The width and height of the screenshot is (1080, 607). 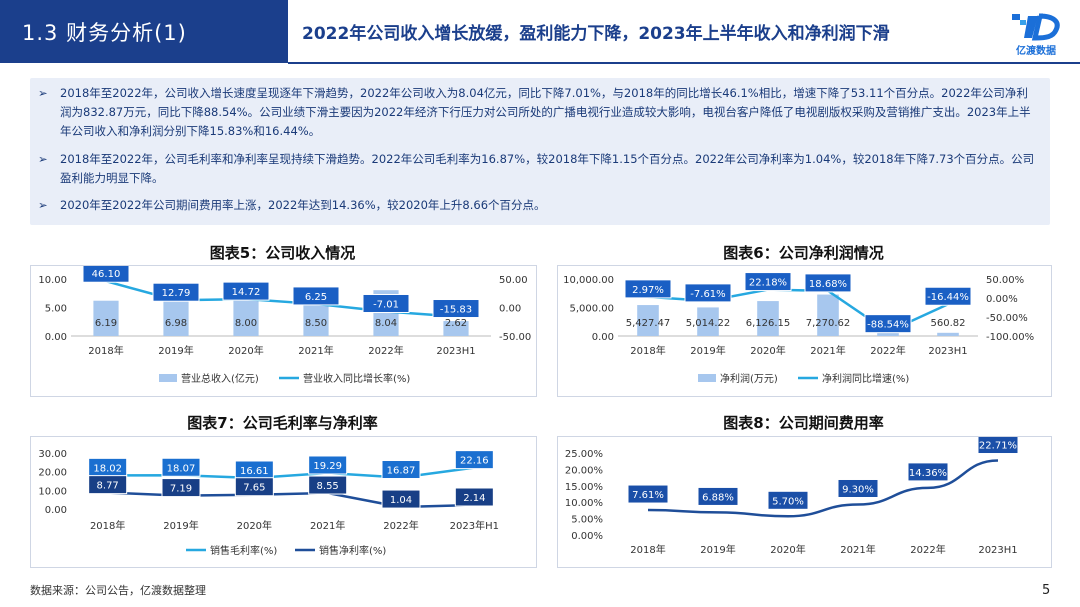 I want to click on y-axis-tick: 5.00%, so click(x=587, y=520).